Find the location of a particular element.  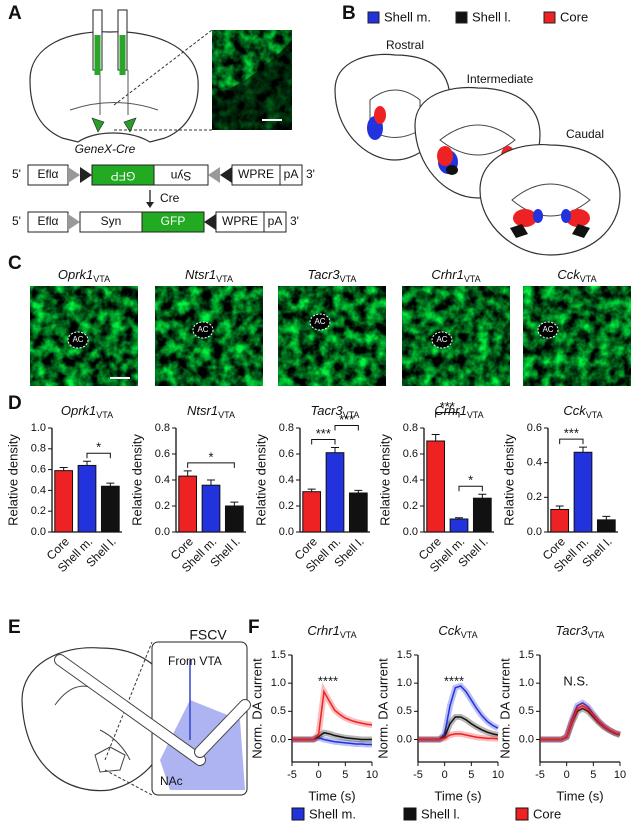

title-gene: Crhr1 is located at coordinates (323, 630).